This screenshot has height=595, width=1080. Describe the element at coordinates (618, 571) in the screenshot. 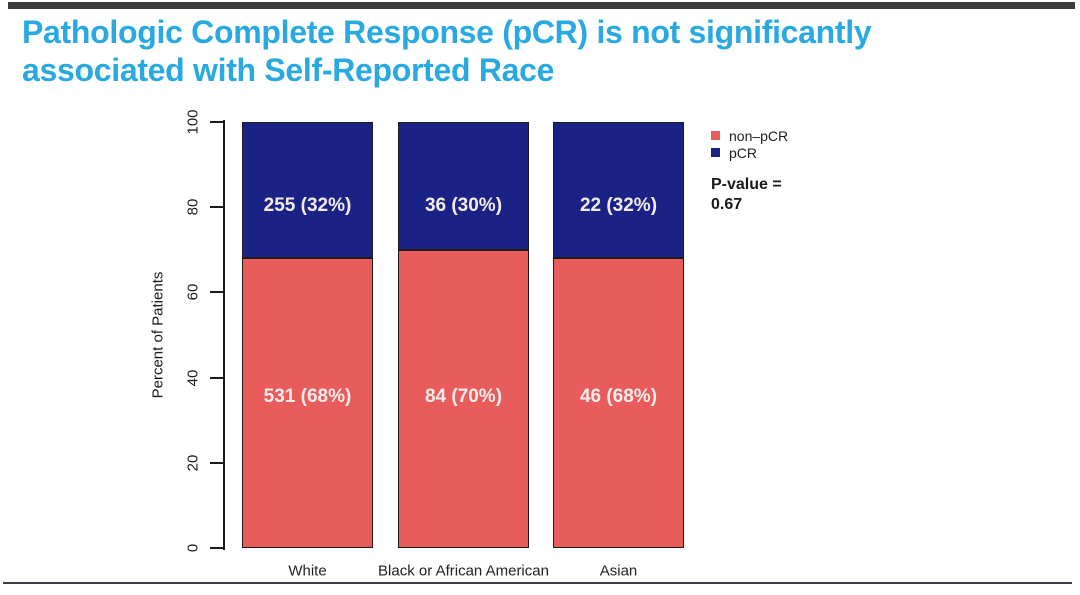

I see `x-axis-category-label-asian: Asian` at that location.